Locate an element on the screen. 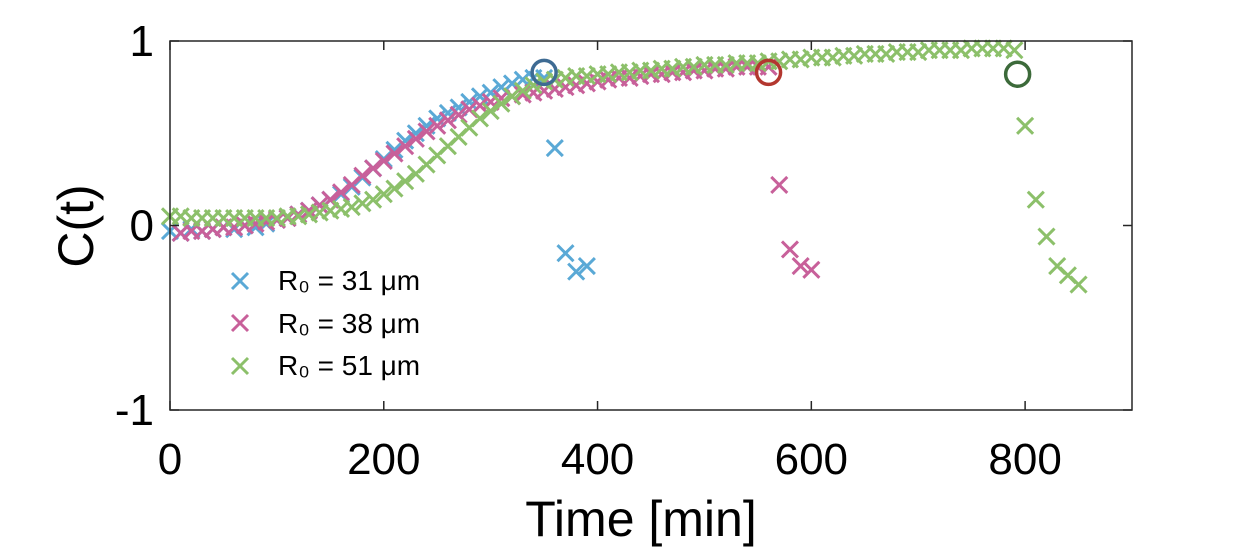 Image resolution: width=1250 pixels, height=554 pixels. x-axis-label: Time [min] is located at coordinates (641, 519).